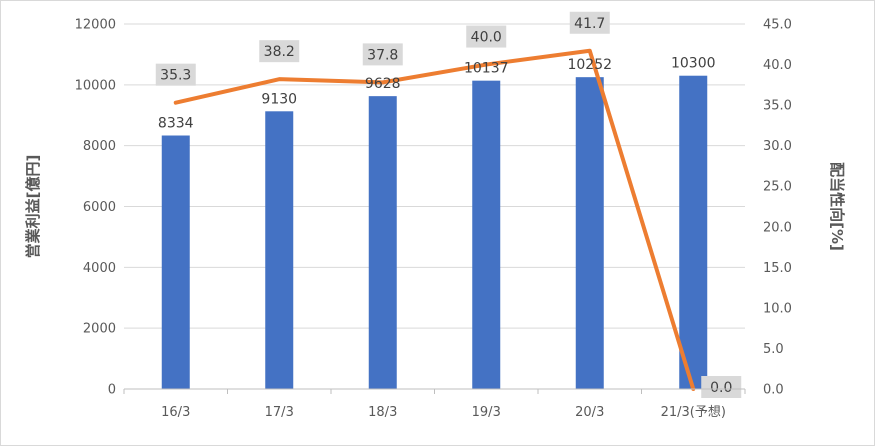  Describe the element at coordinates (777, 308) in the screenshot. I see `y2-tick-label: 10.0` at that location.